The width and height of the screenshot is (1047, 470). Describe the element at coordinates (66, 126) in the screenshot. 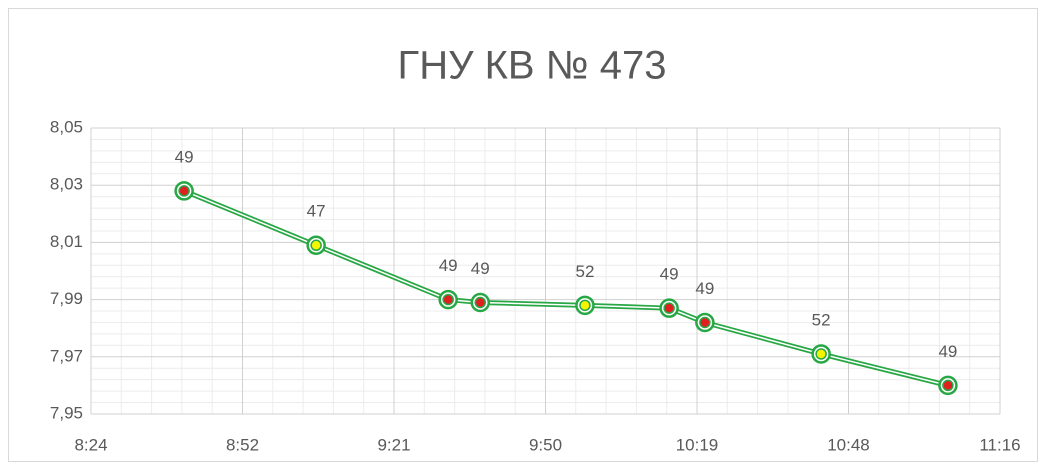

I see `y-tick-label: 8,05` at that location.